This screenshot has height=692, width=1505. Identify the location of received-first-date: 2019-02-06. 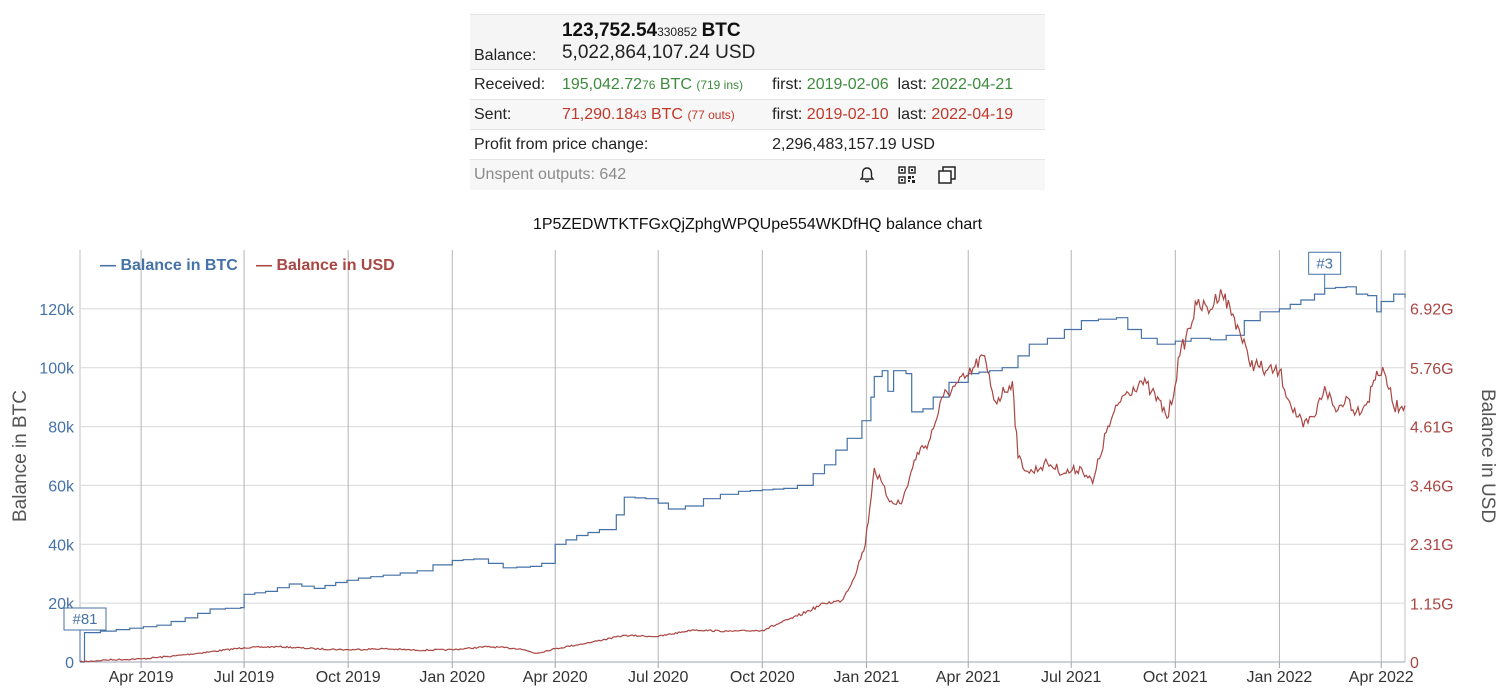
(847, 84).